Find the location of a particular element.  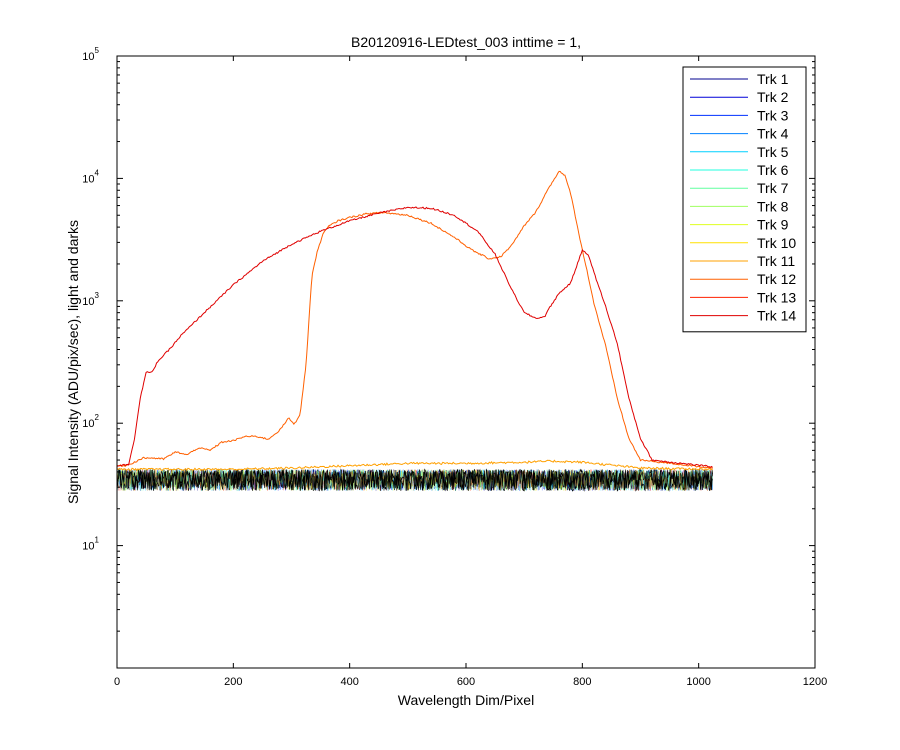

x-tick-label: 1000 is located at coordinates (698, 682).